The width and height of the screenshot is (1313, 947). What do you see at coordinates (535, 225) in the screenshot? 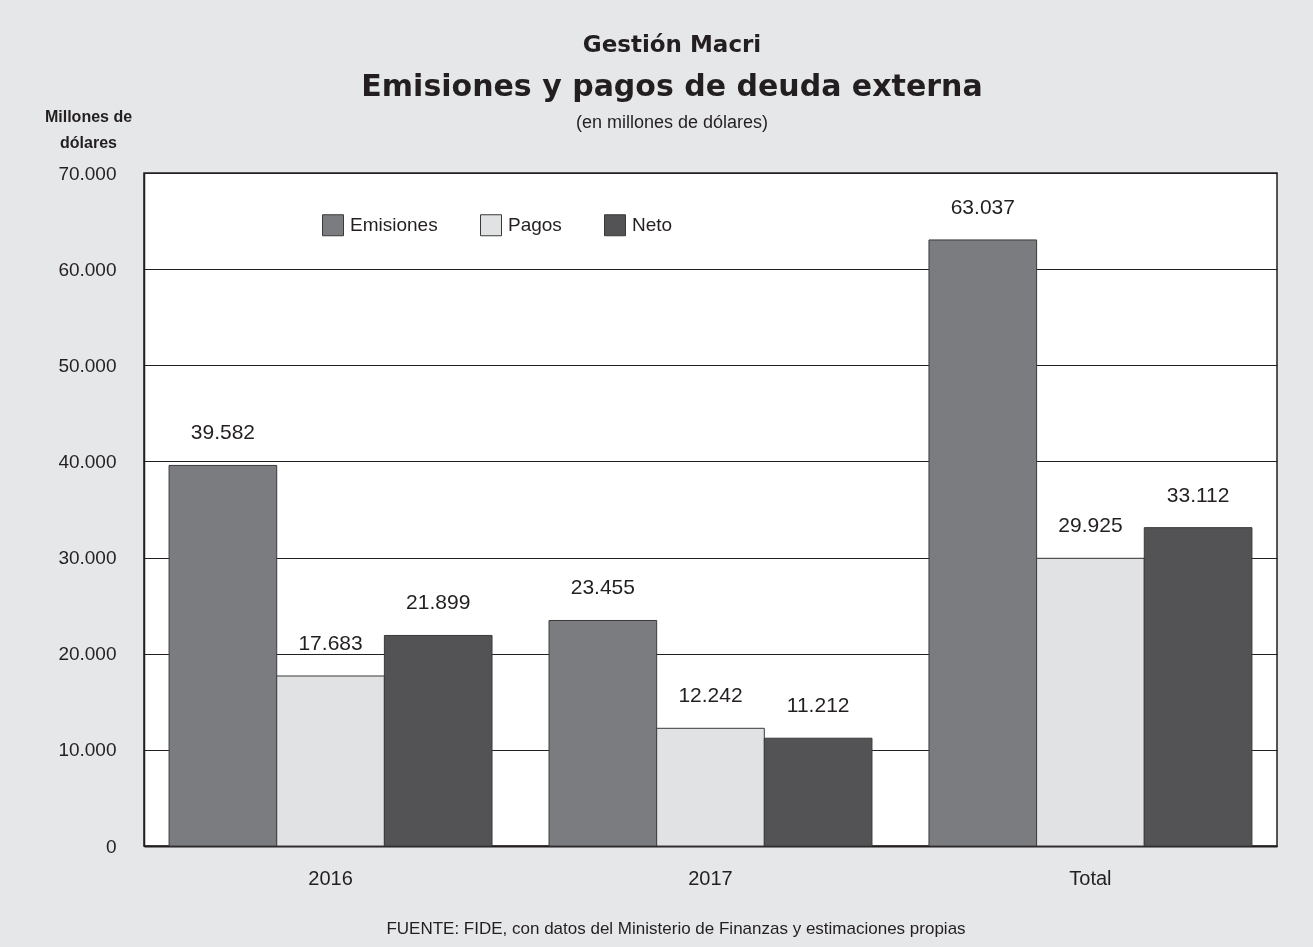
I see `legend-label: Pagos` at bounding box center [535, 225].